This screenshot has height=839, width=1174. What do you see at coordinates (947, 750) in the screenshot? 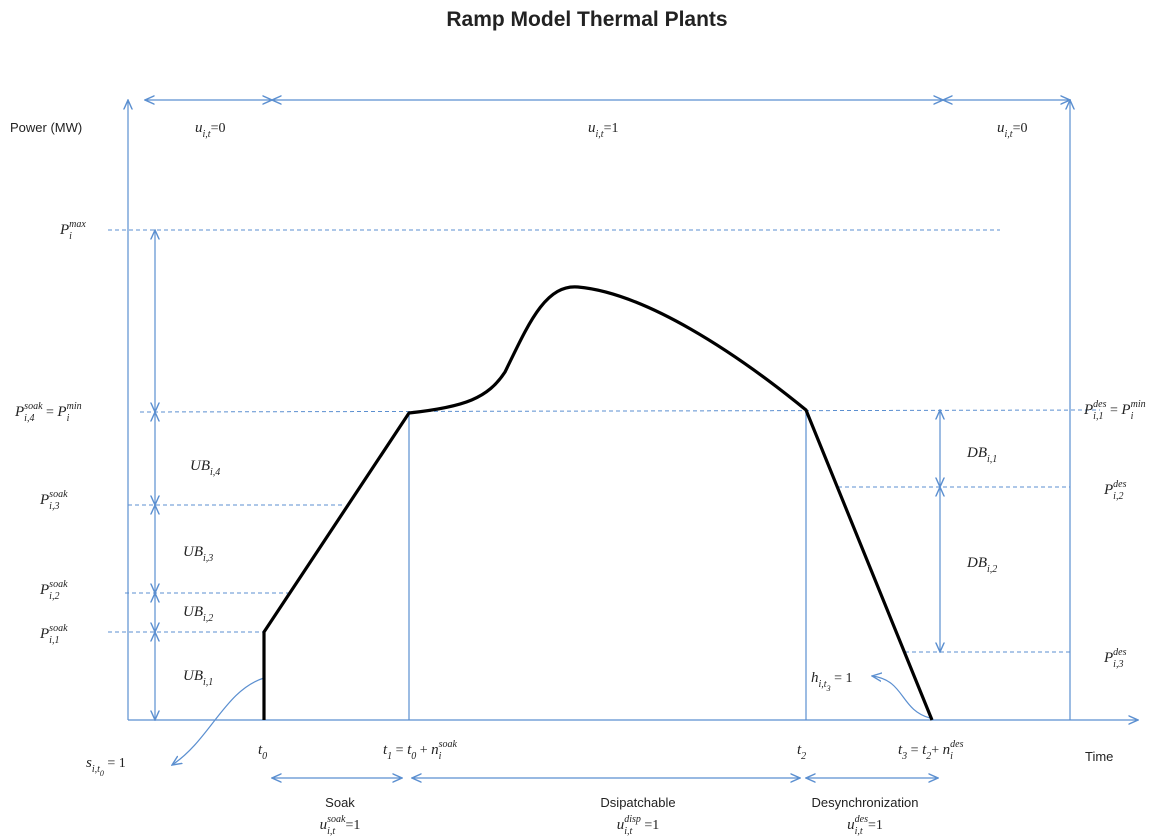
I see `t3-part: n` at bounding box center [947, 750].